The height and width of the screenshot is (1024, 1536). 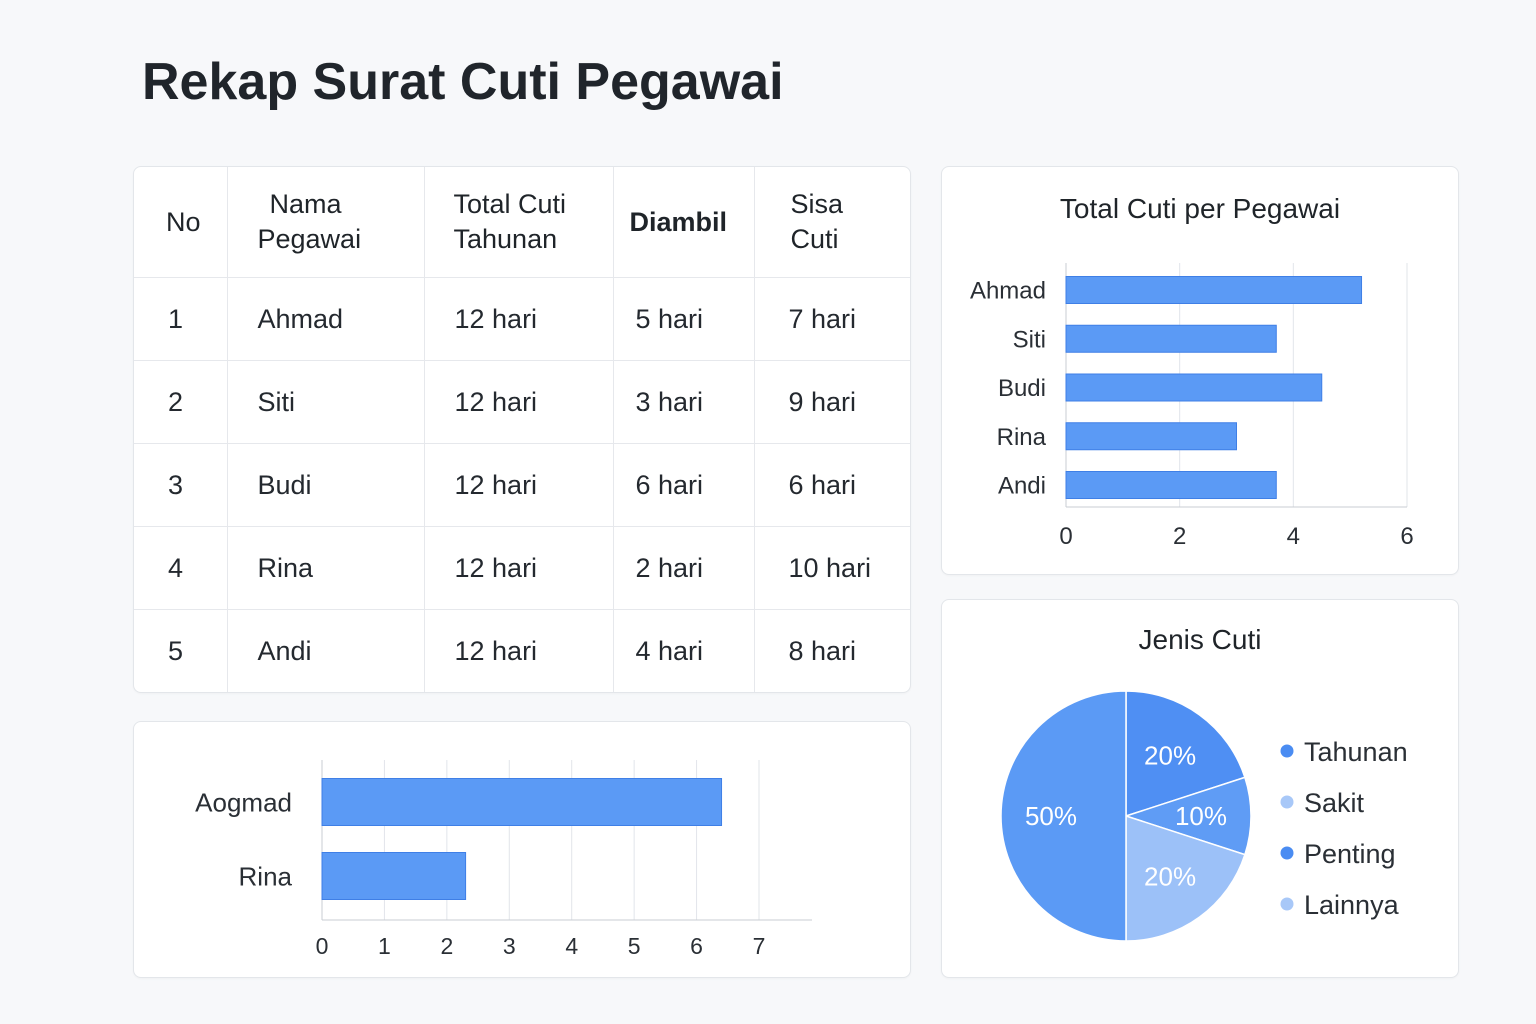 I want to click on cell-nama: Siti, so click(x=326, y=402).